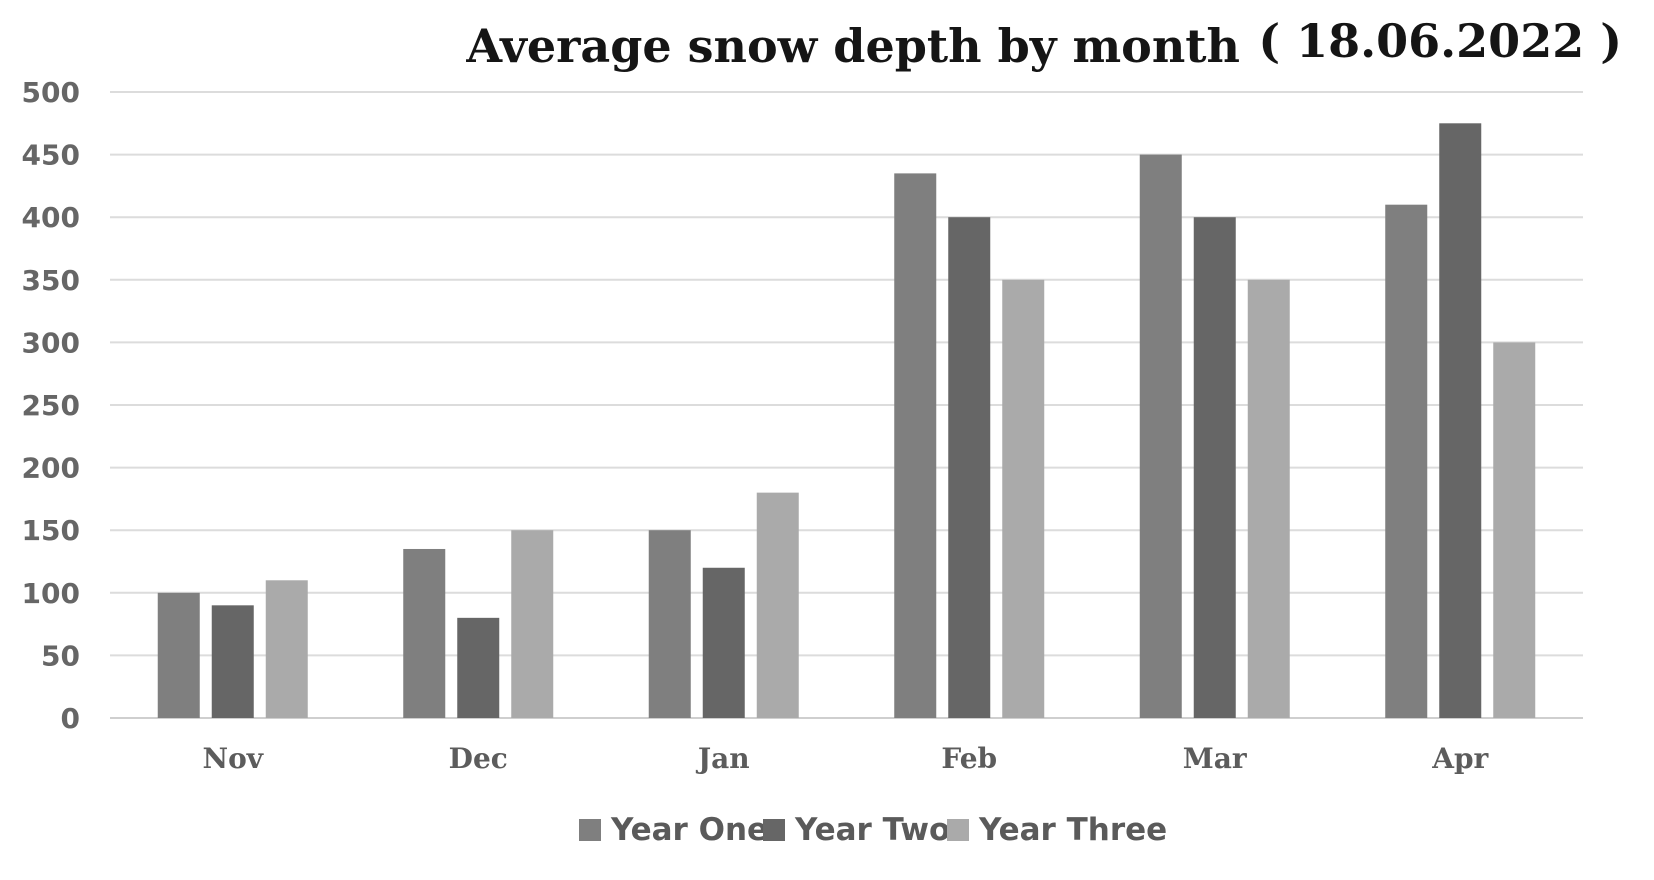  Describe the element at coordinates (1072, 830) in the screenshot. I see `legend-label: Year Three` at that location.